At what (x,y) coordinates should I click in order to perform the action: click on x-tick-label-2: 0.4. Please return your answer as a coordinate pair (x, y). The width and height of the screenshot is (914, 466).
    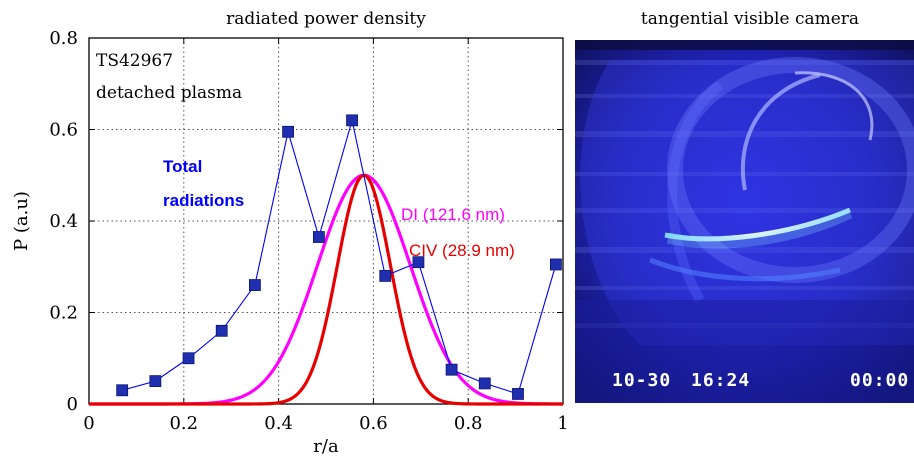
    Looking at the image, I should click on (278, 423).